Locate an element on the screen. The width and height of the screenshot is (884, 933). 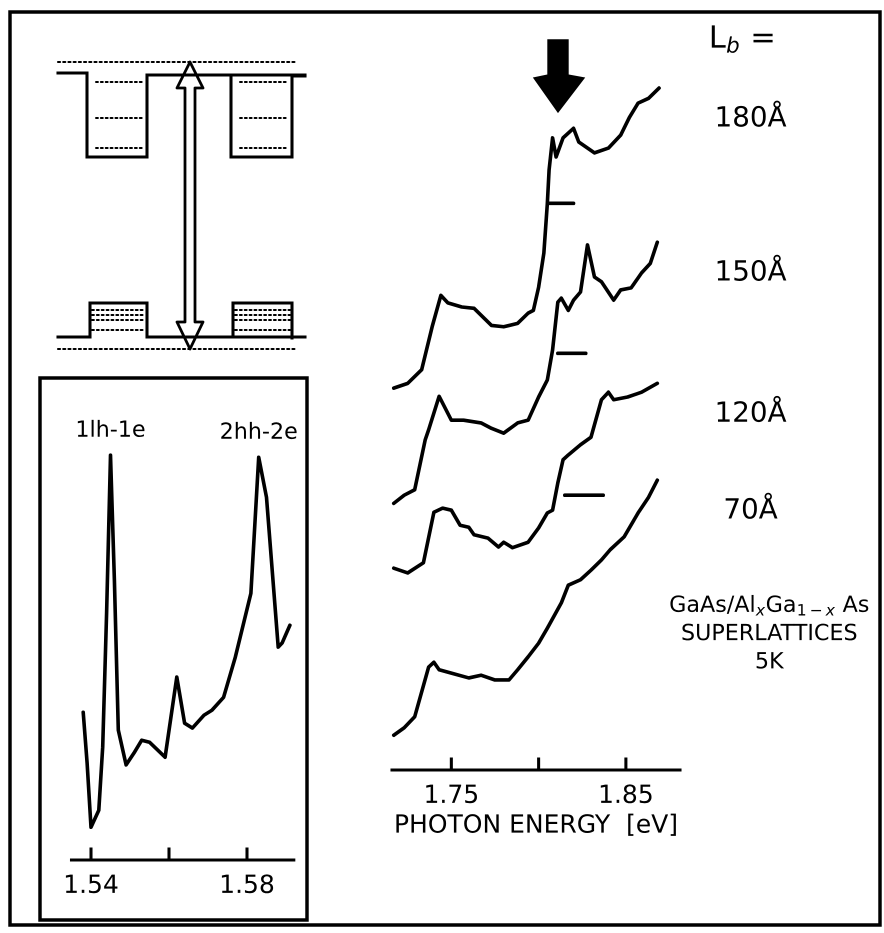
x-tick-label: 1.58 is located at coordinates (248, 884).